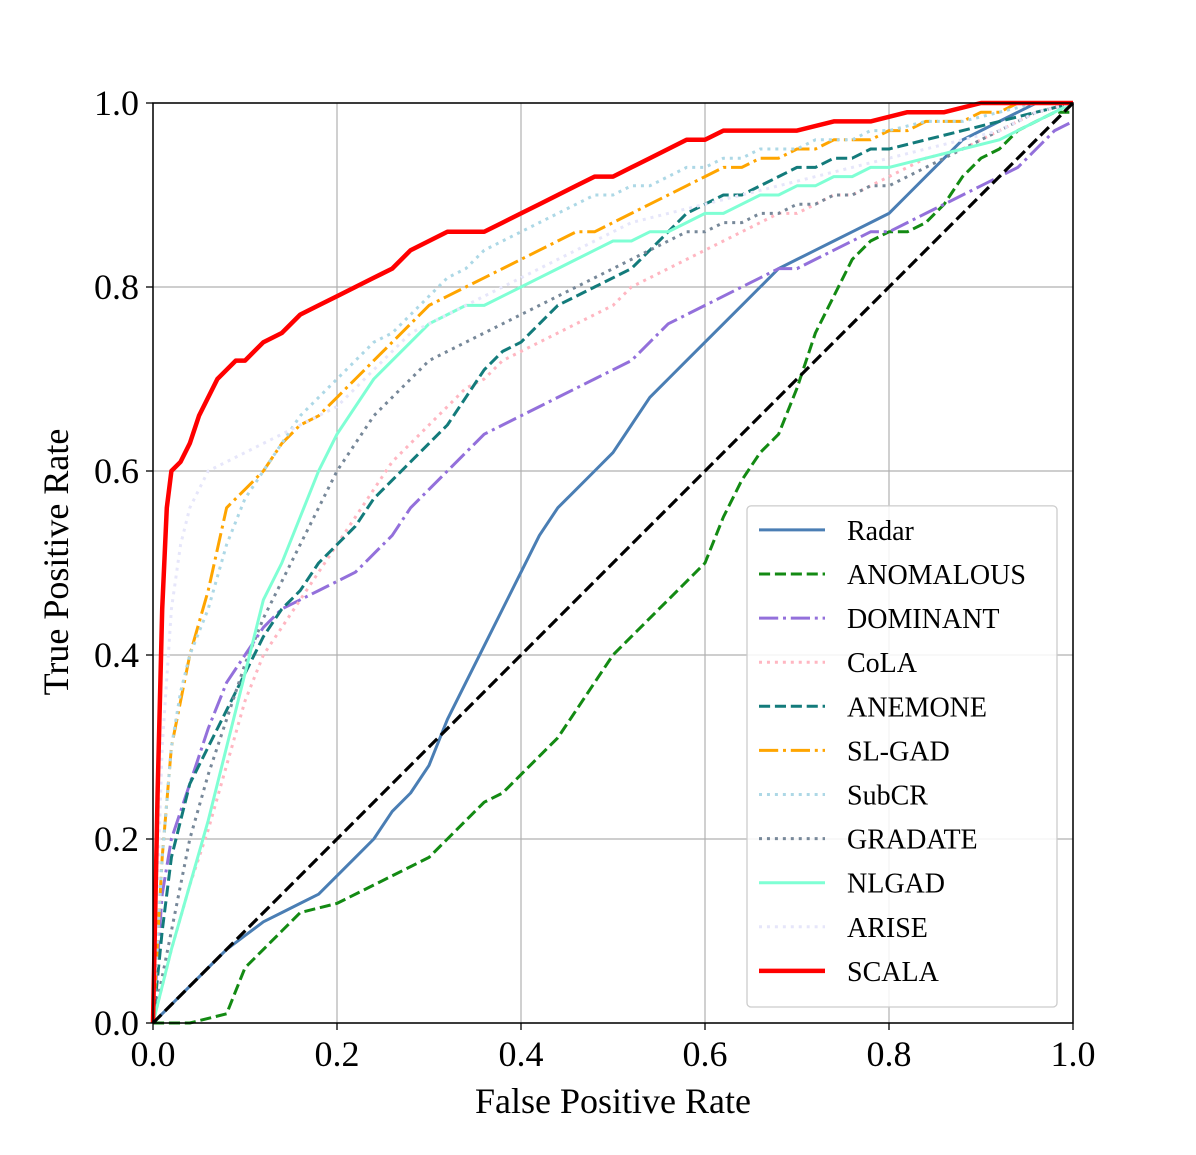 The height and width of the screenshot is (1155, 1196). I want to click on y-tick-label: 1.0, so click(116, 103).